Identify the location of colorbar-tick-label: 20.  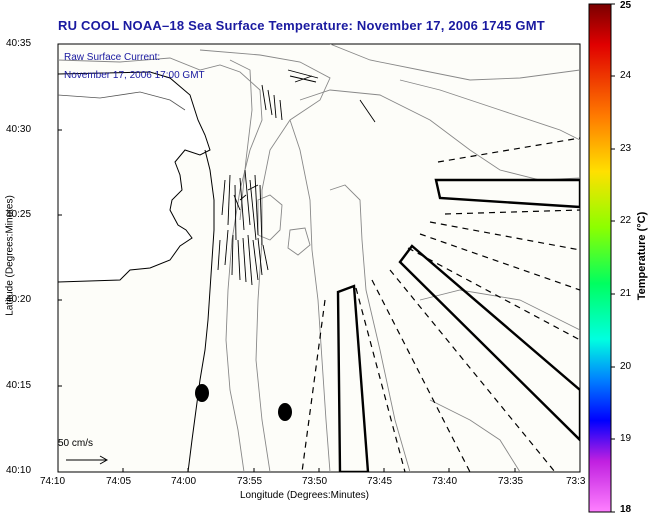
(626, 366).